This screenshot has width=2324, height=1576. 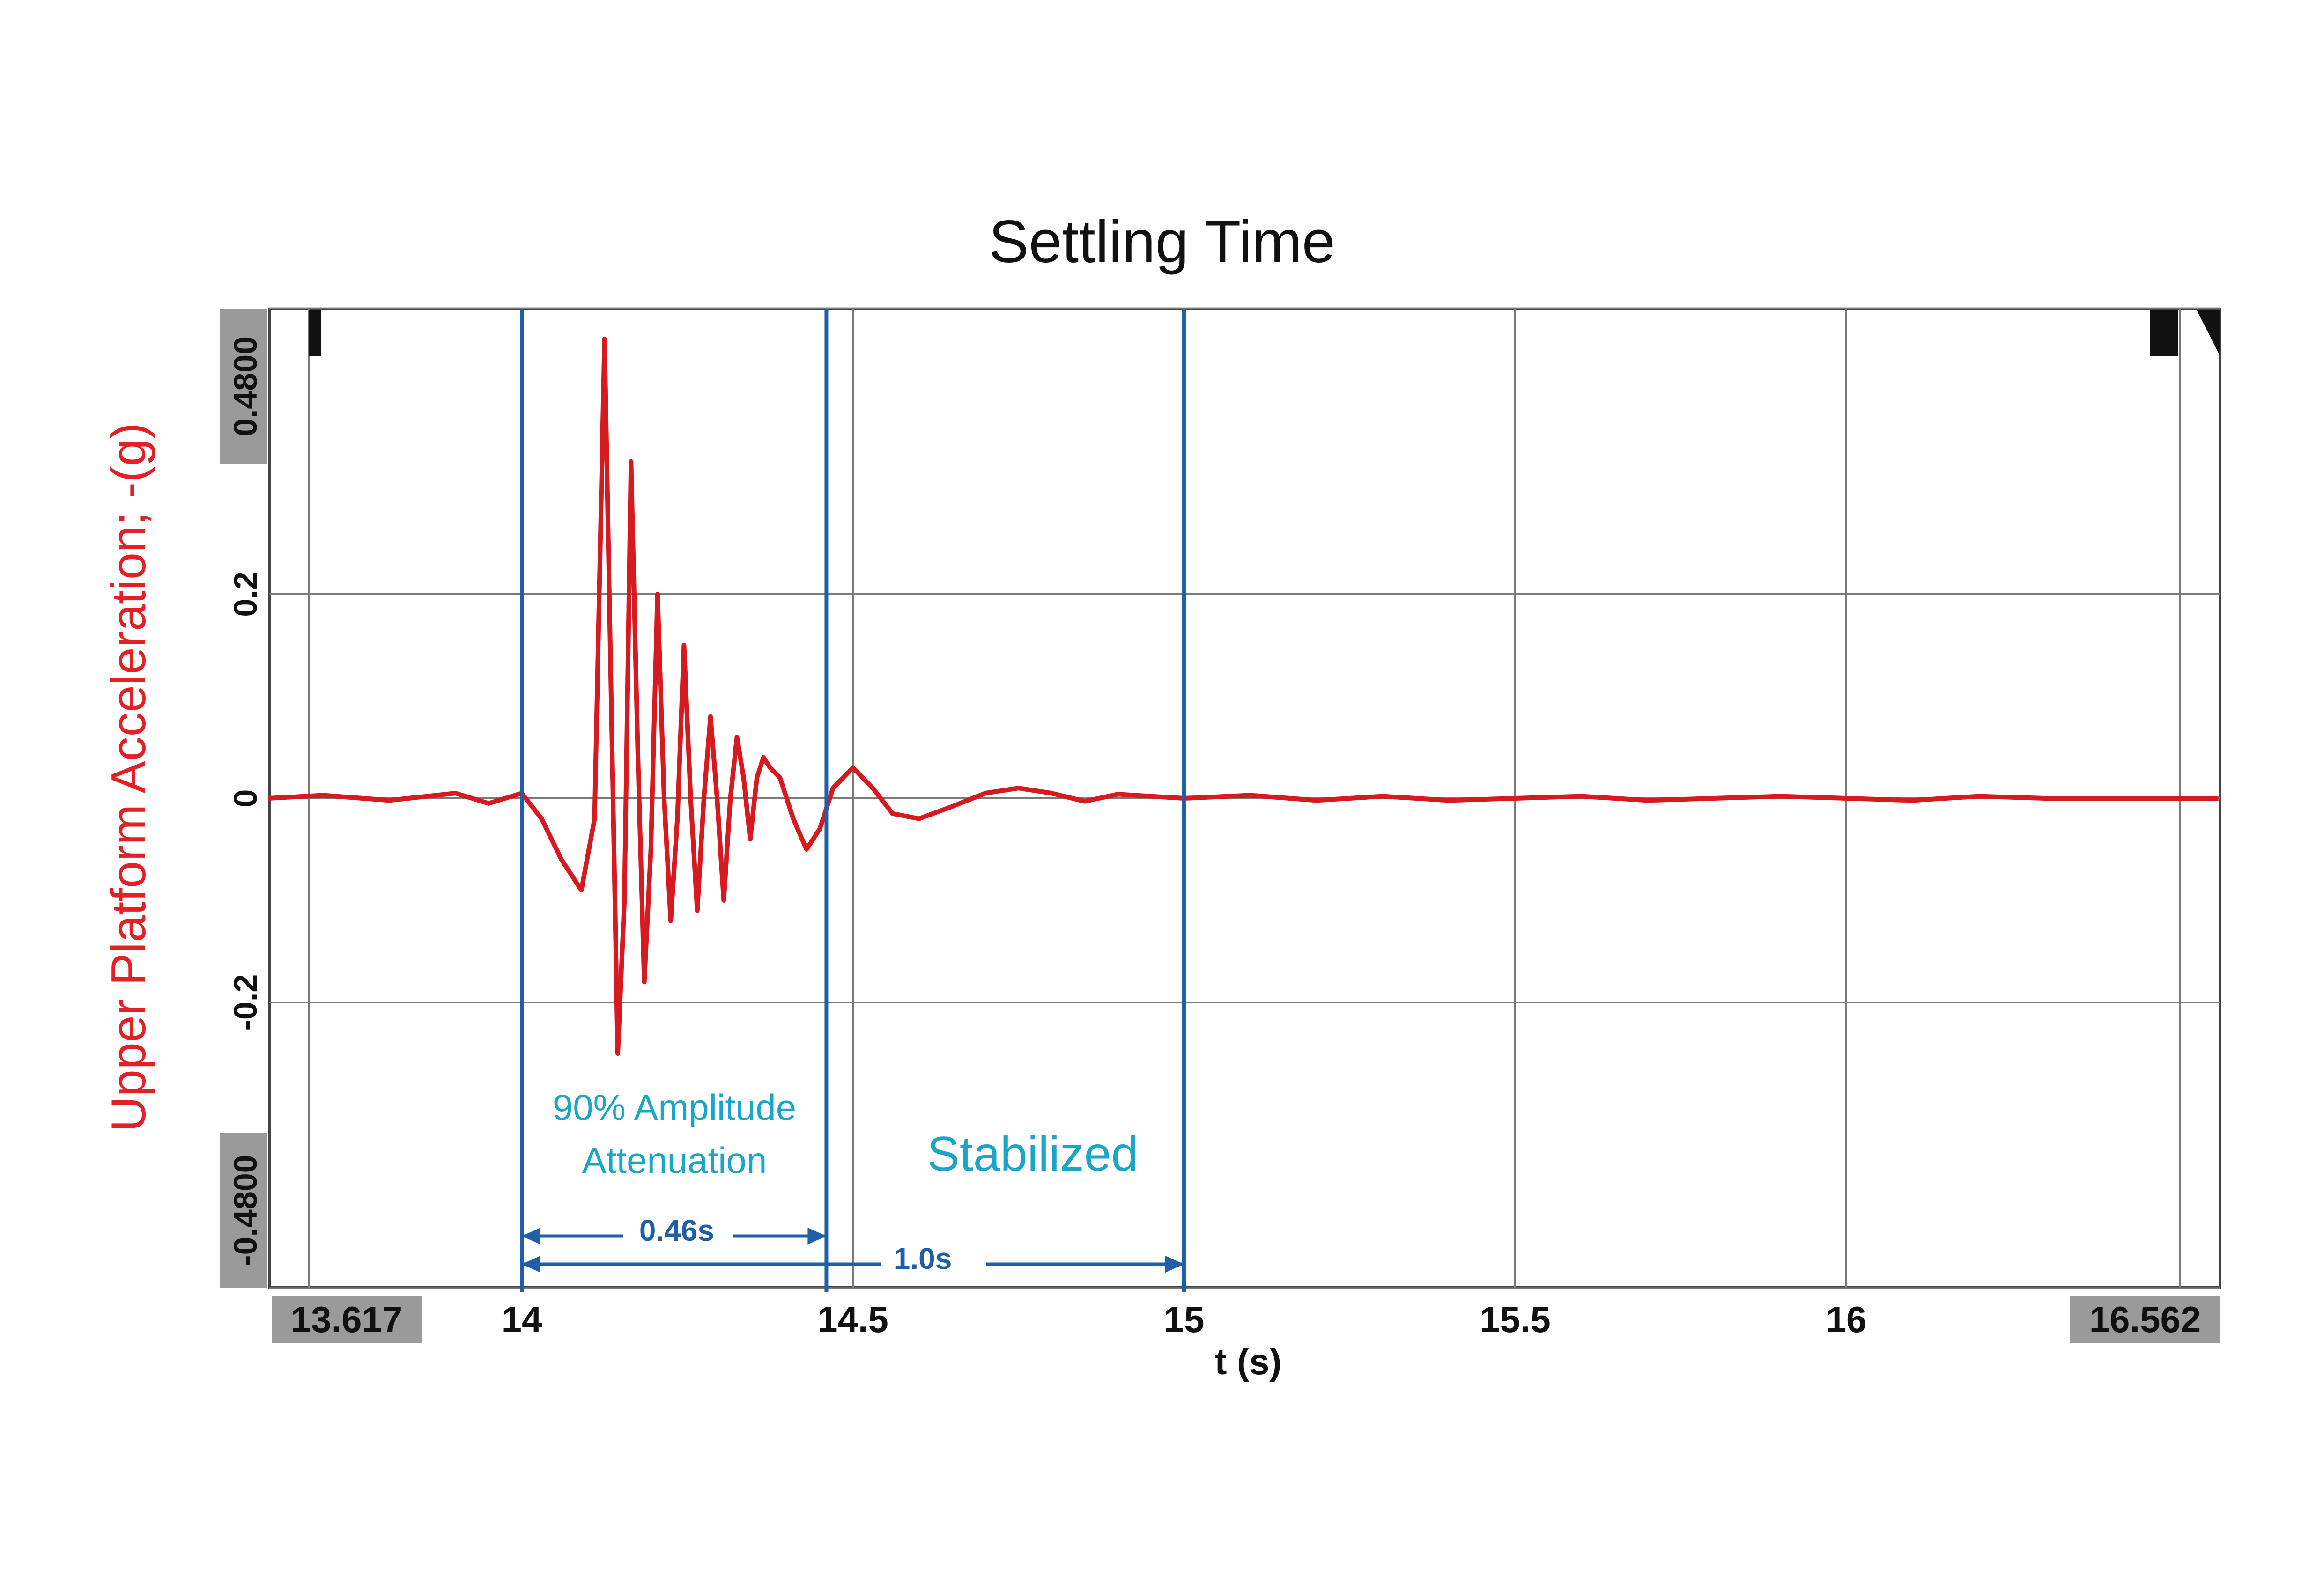 I want to click on y-tick-group--0.2: -0.2, so click(x=246, y=1002).